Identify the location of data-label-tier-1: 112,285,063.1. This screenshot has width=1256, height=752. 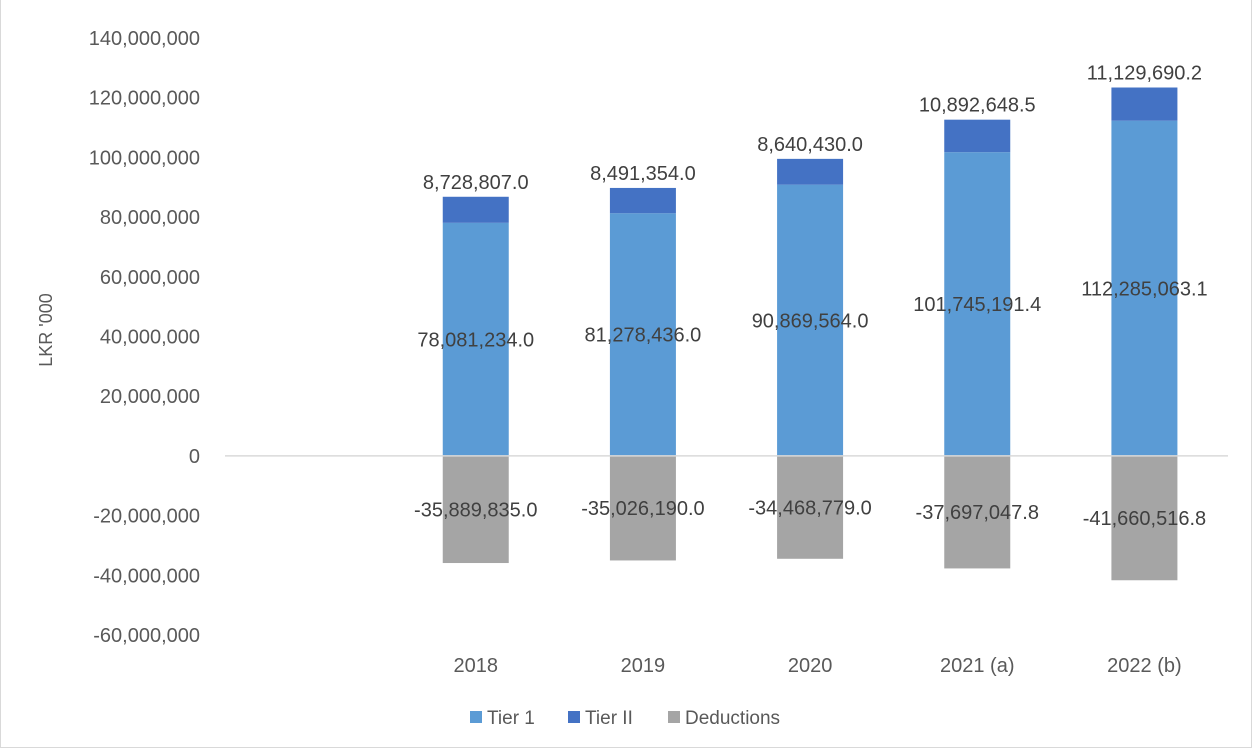
(1144, 289).